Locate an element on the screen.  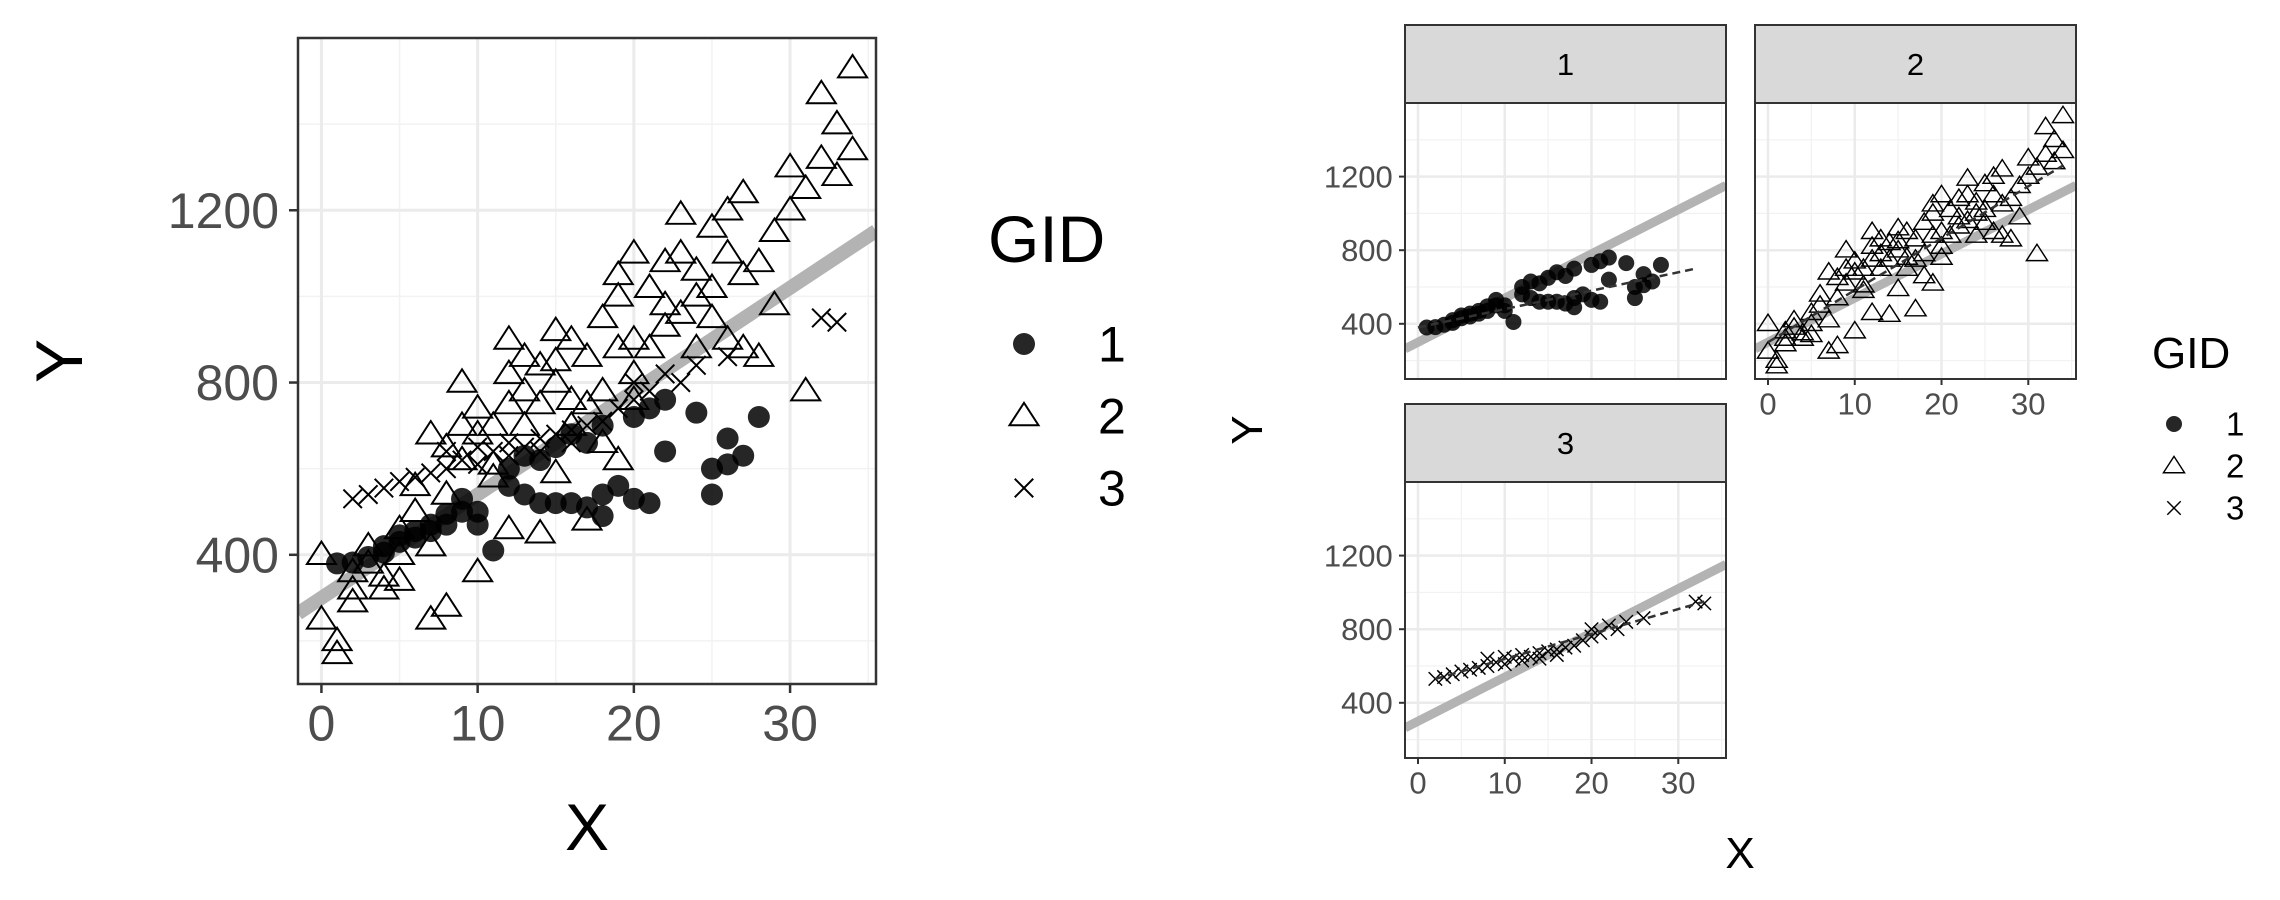
strip is located at coordinates (1915, 64).